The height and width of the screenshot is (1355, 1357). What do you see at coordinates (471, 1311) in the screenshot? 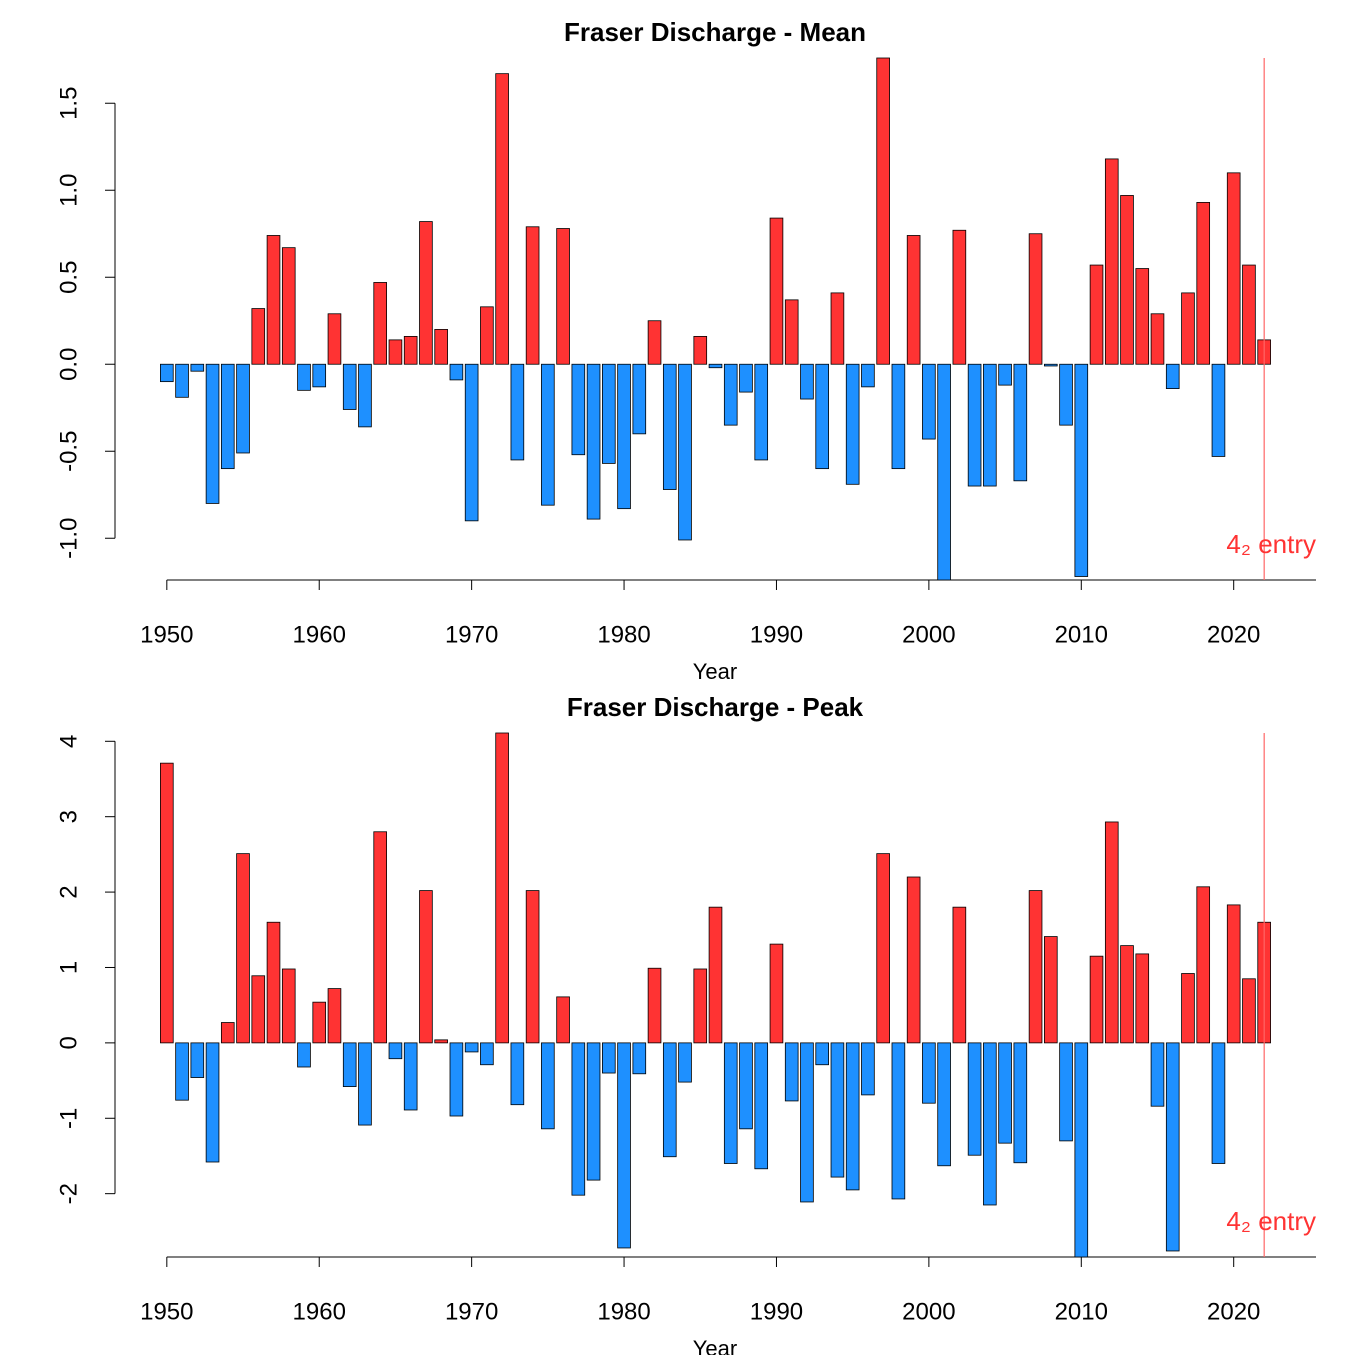
I see `x-tick-label: 1970` at bounding box center [471, 1311].